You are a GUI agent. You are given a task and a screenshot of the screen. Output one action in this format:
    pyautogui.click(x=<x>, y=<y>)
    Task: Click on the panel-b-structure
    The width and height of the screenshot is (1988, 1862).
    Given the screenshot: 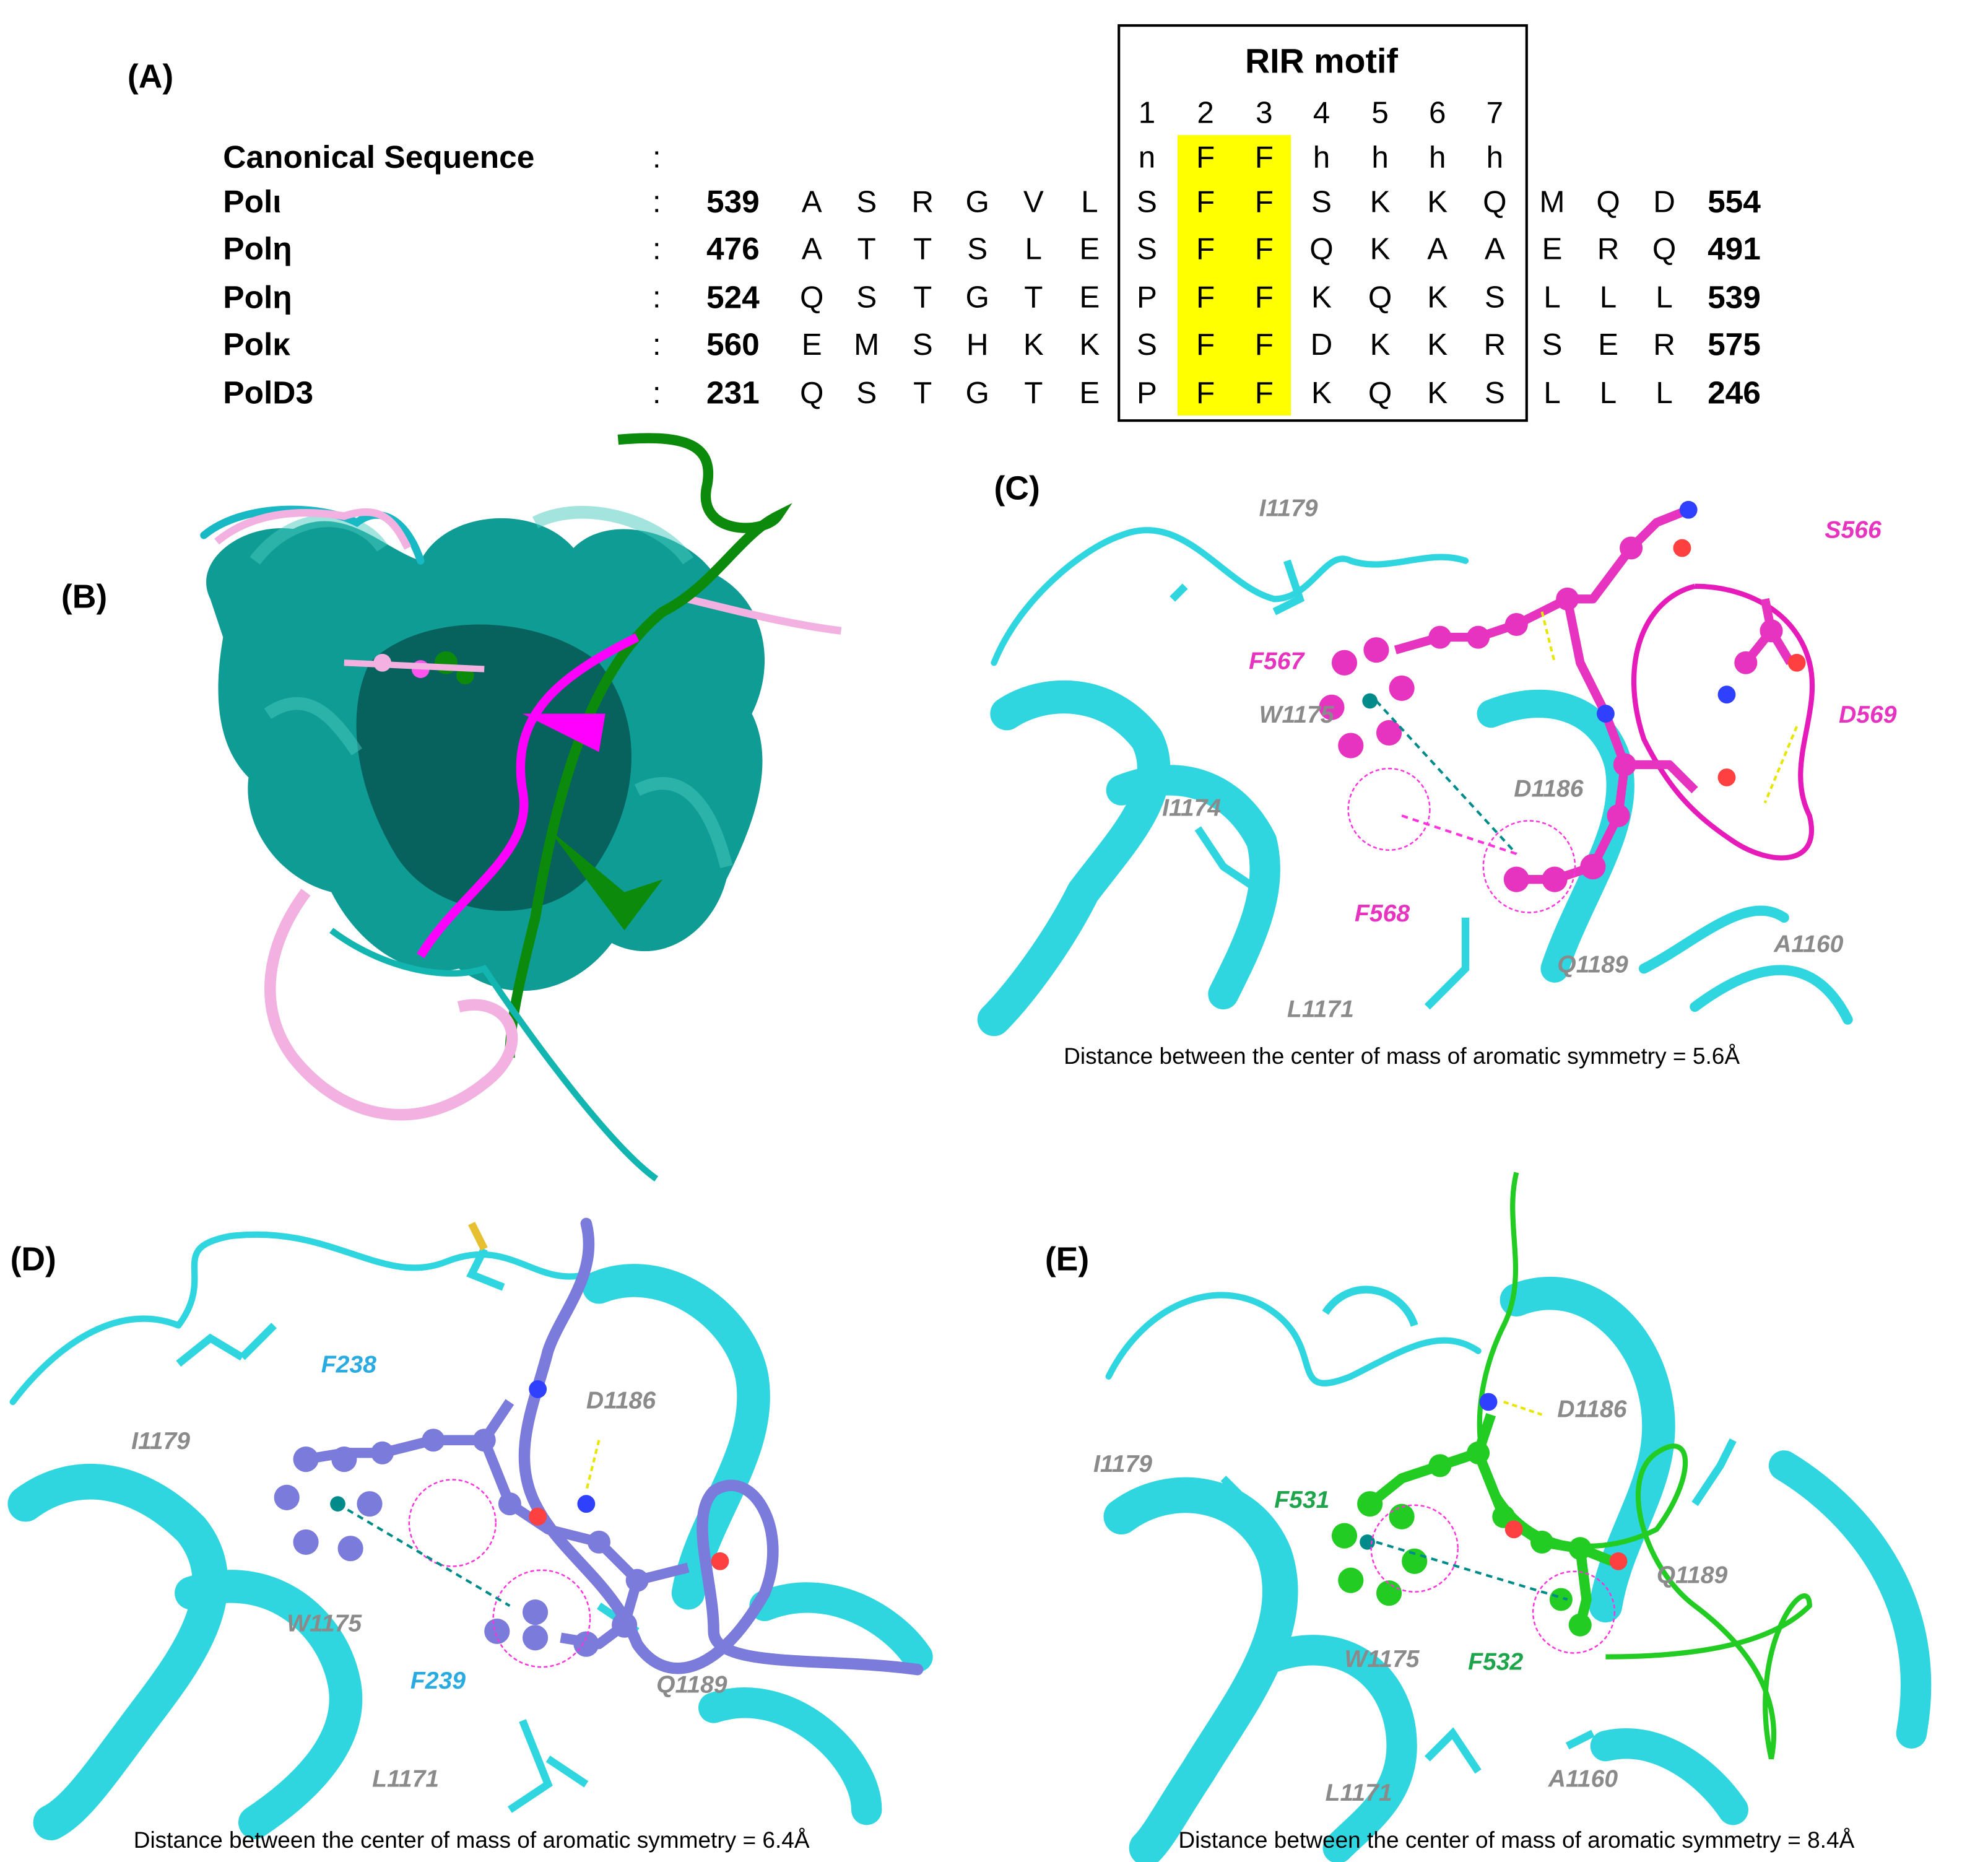 What is the action you would take?
    pyautogui.click(x=521, y=807)
    